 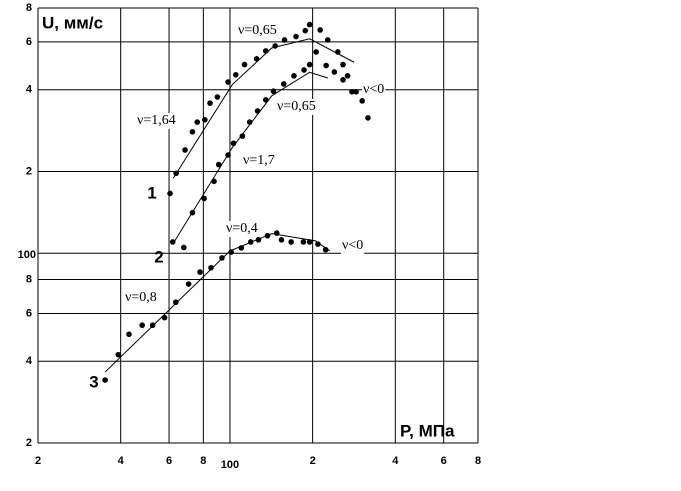 I want to click on annotation: ν=1,64, so click(x=156, y=120).